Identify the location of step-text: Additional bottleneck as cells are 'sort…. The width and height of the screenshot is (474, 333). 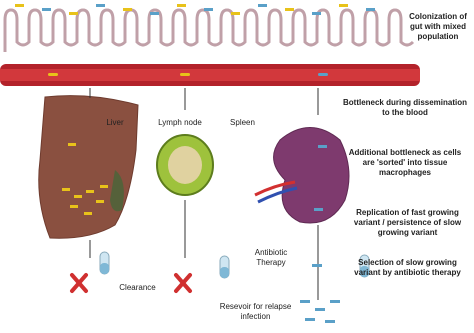
(405, 162).